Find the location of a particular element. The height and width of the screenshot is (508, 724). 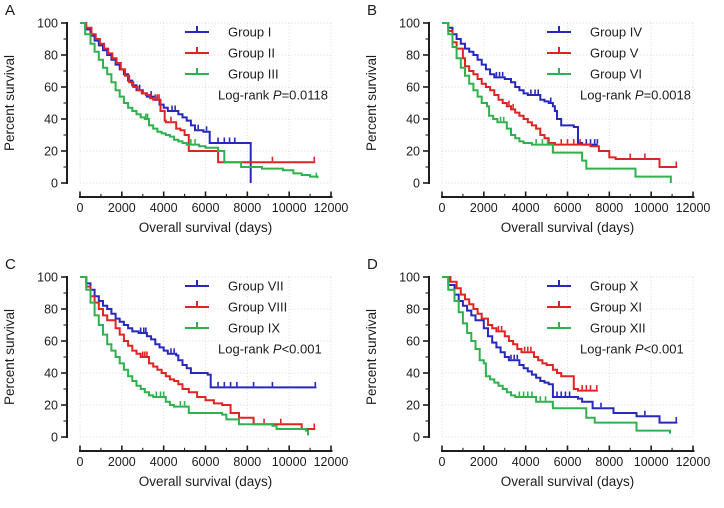

logrank-annotation: Log-rank P=0.0018 is located at coordinates (635, 95).